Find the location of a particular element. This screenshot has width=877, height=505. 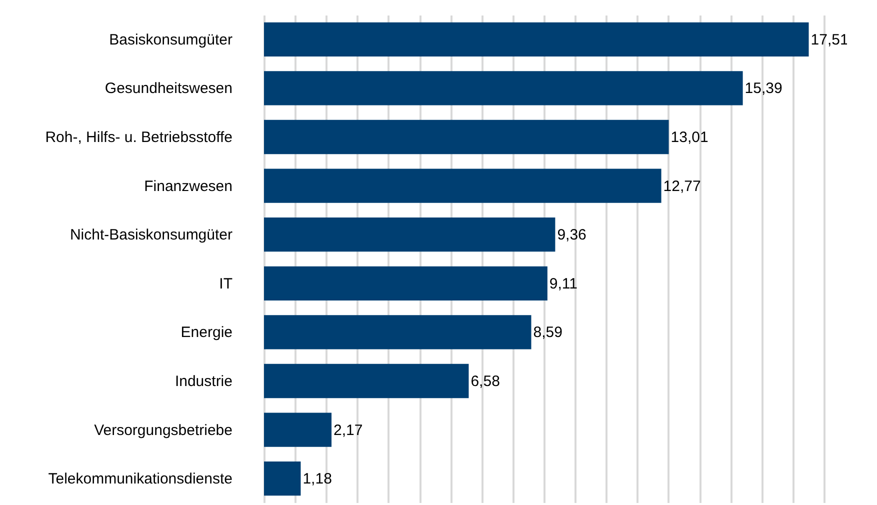

y-tick-label: Versorgungsbetriebe is located at coordinates (163, 430).